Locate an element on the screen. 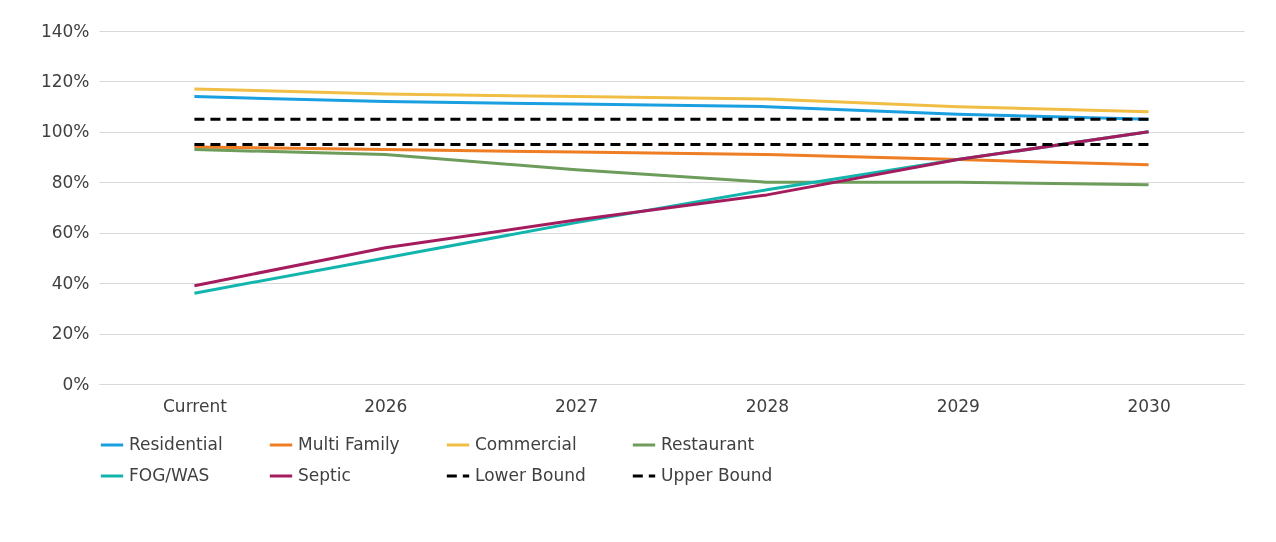 This screenshot has height=542, width=1276. y-tick-label: 120% is located at coordinates (65, 80).